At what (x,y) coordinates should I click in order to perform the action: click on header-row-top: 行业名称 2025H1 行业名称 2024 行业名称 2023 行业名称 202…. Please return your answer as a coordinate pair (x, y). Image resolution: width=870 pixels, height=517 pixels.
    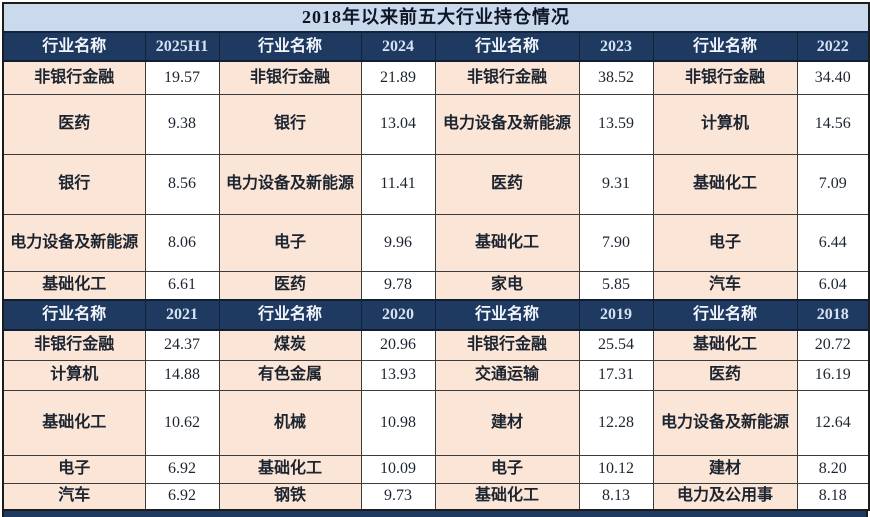
    Looking at the image, I should click on (436, 46).